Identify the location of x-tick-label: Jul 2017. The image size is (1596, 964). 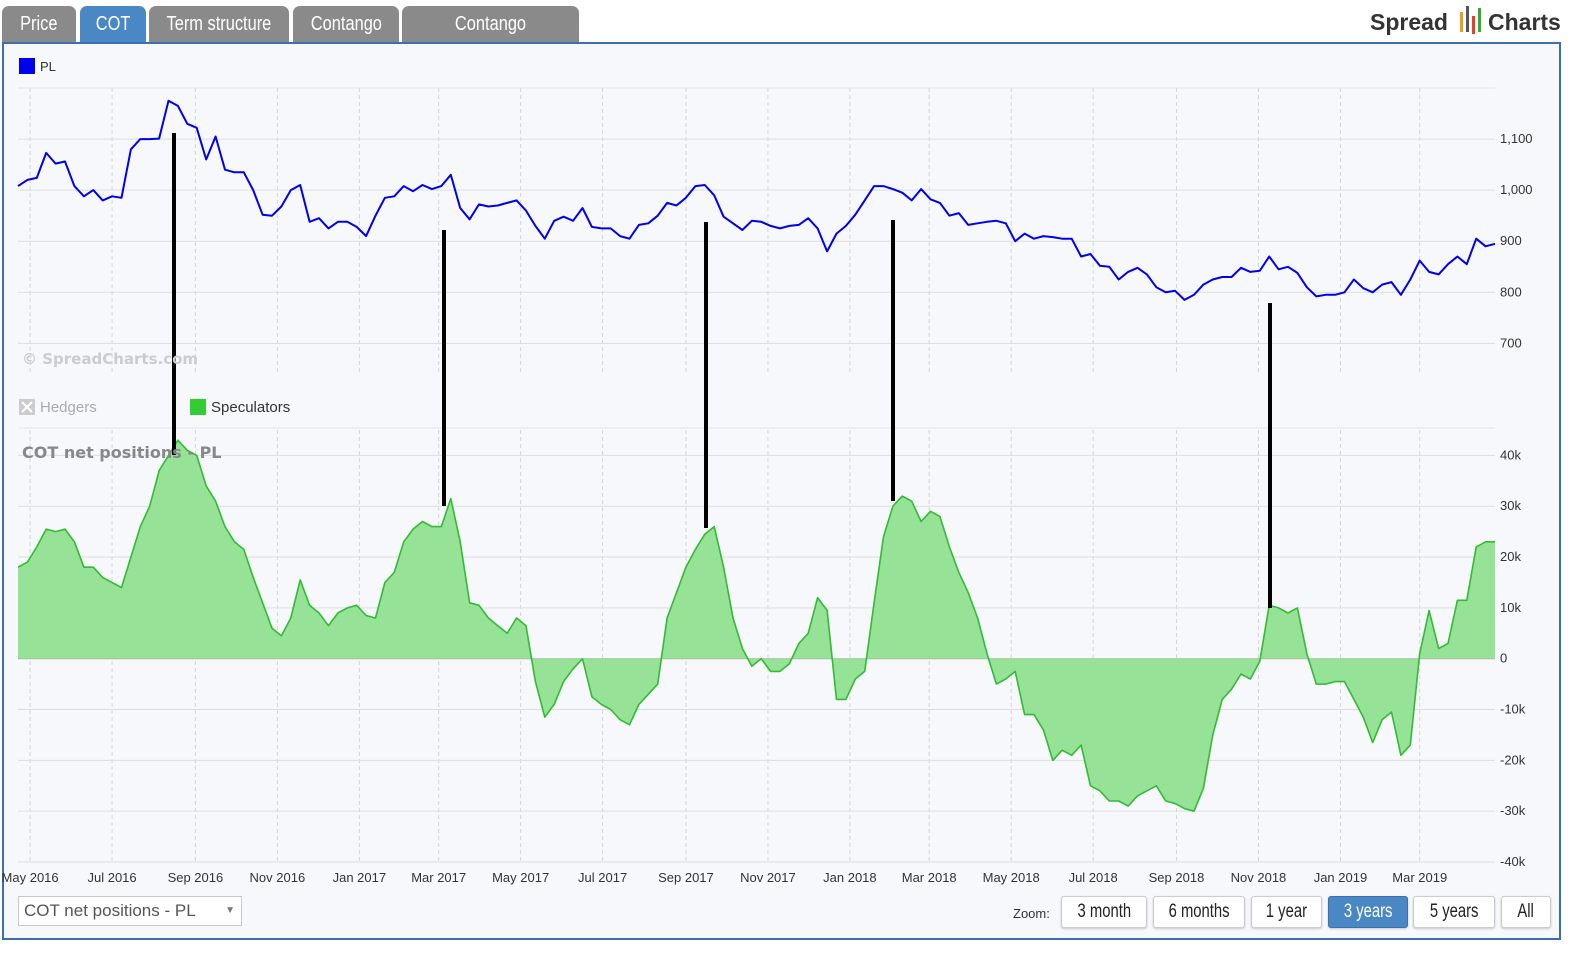
(602, 877).